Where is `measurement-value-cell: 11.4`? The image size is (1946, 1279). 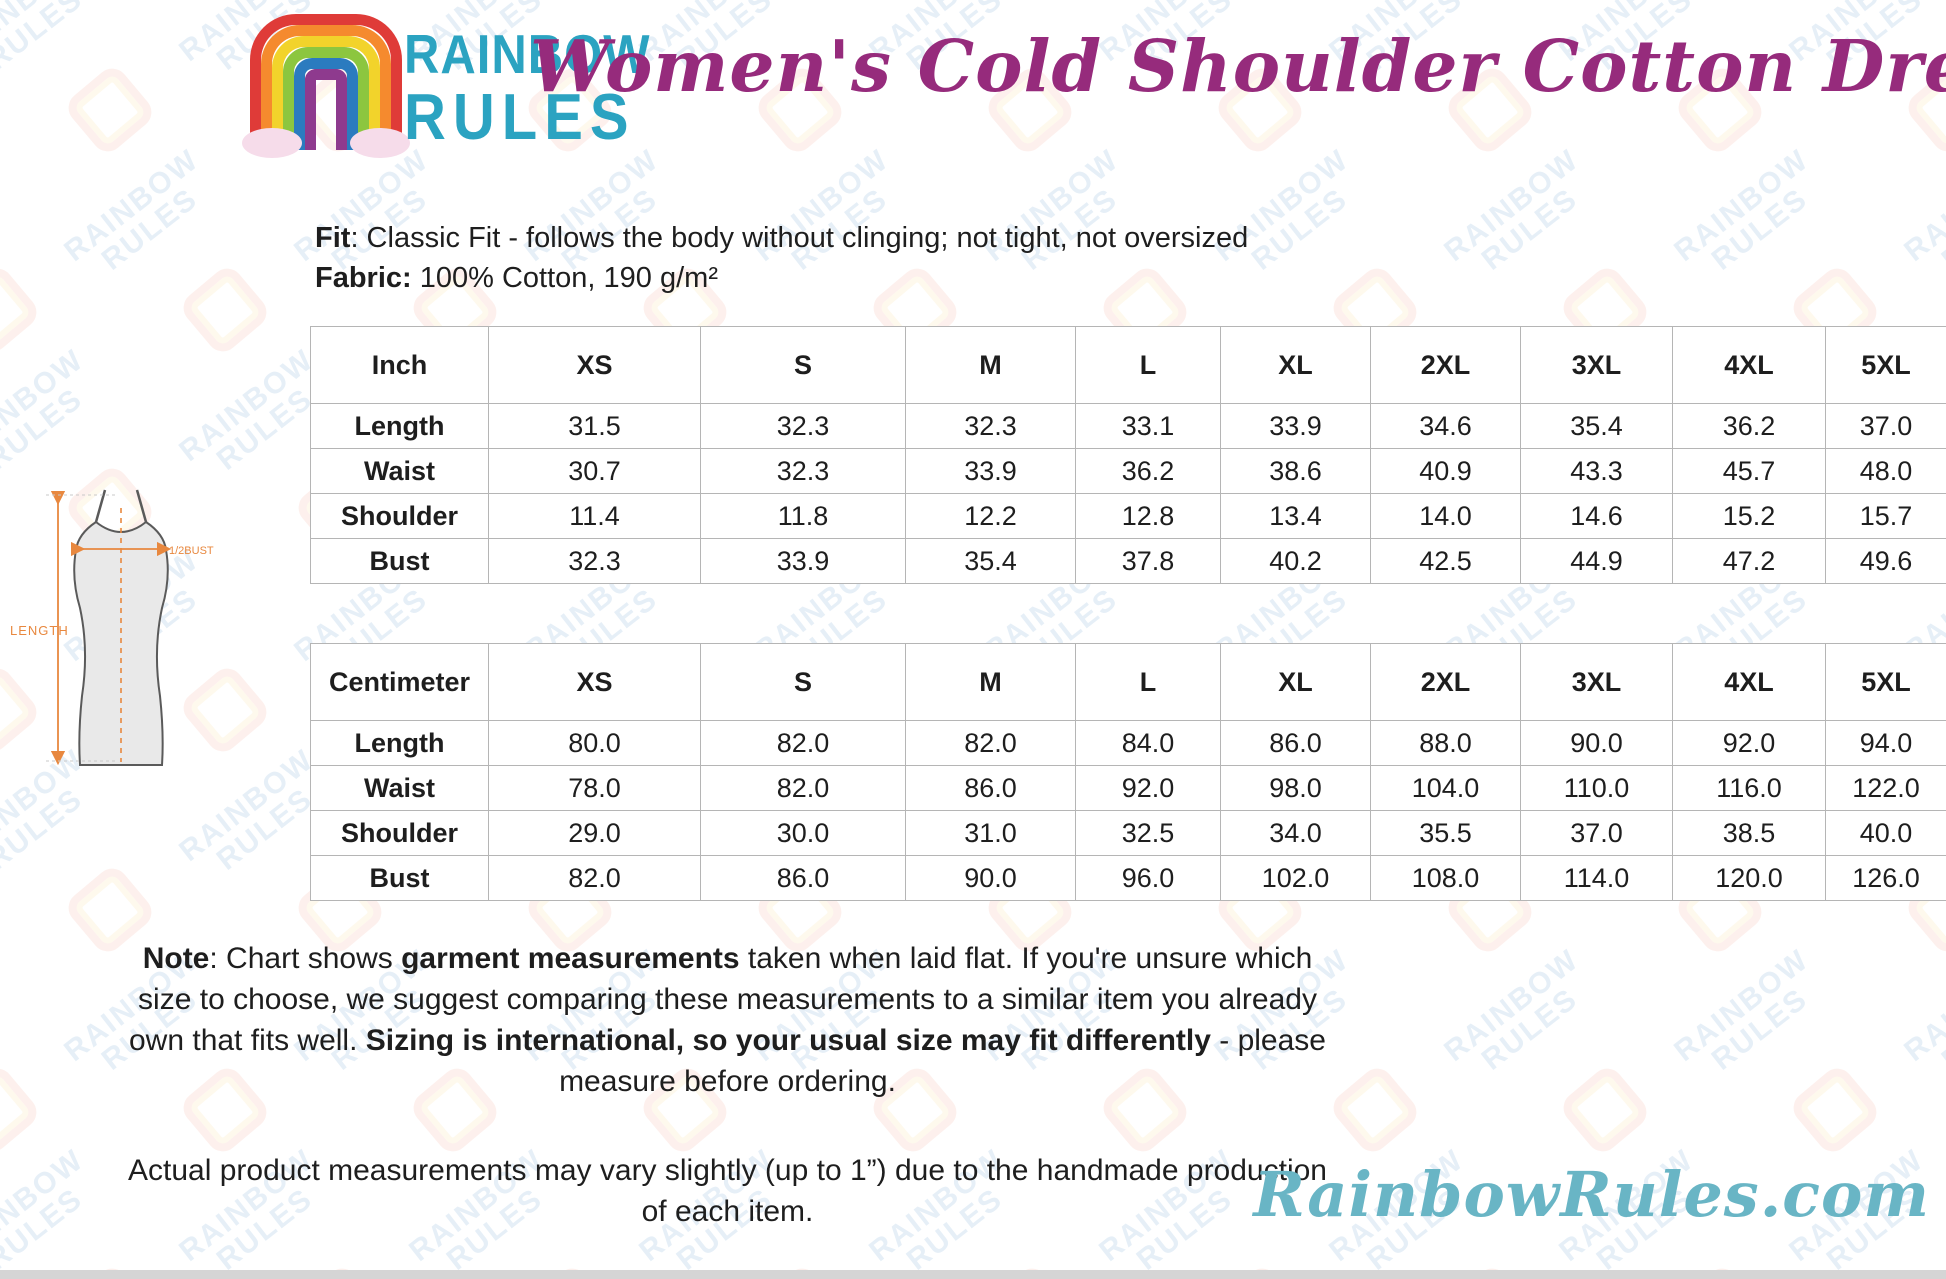 measurement-value-cell: 11.4 is located at coordinates (594, 516).